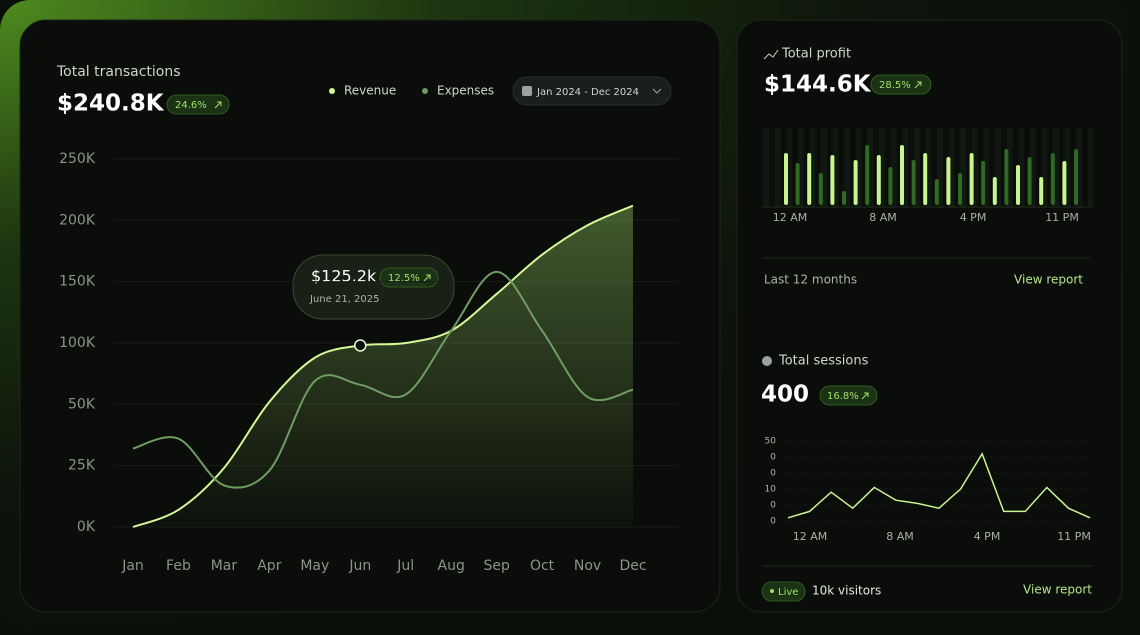  What do you see at coordinates (269, 566) in the screenshot?
I see `x-tick-label: Apr` at bounding box center [269, 566].